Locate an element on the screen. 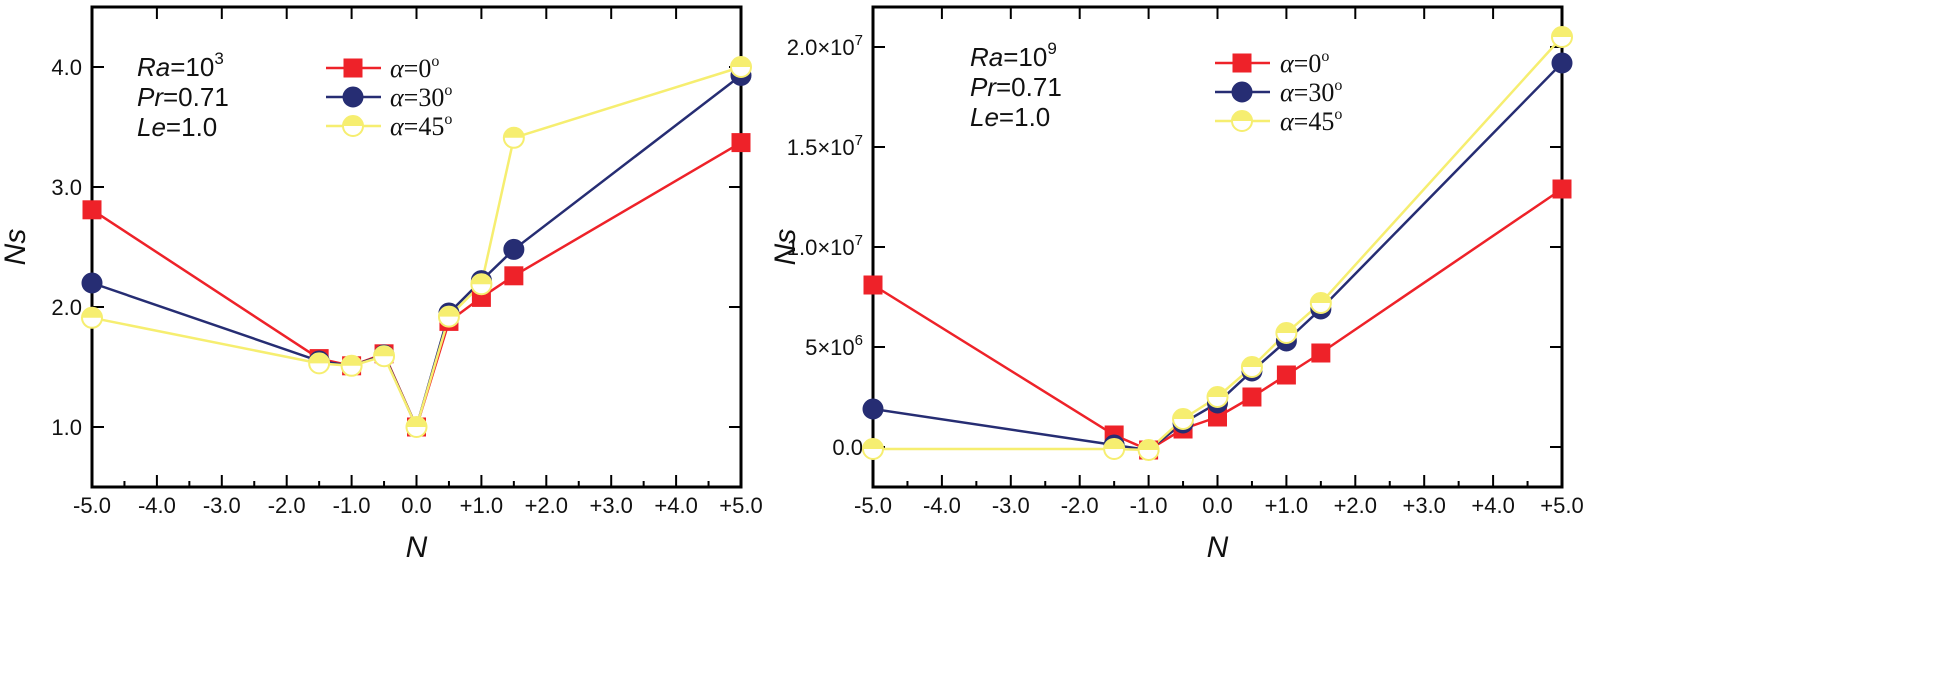 This screenshot has height=689, width=1938. rayleigh-annotation: Ra=103 is located at coordinates (180, 65).